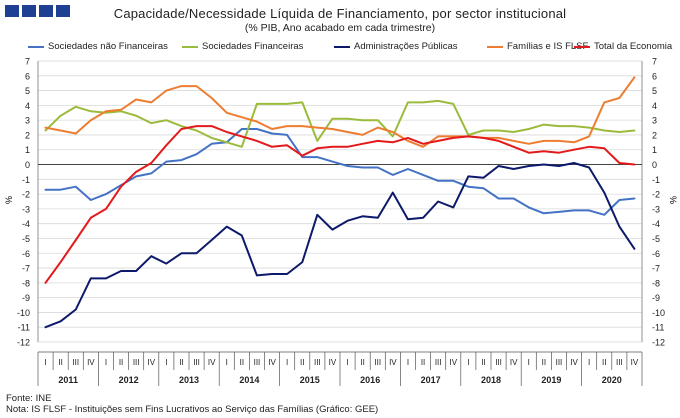 The height and width of the screenshot is (418, 680). What do you see at coordinates (551, 380) in the screenshot?
I see `year-label: 2019` at bounding box center [551, 380].